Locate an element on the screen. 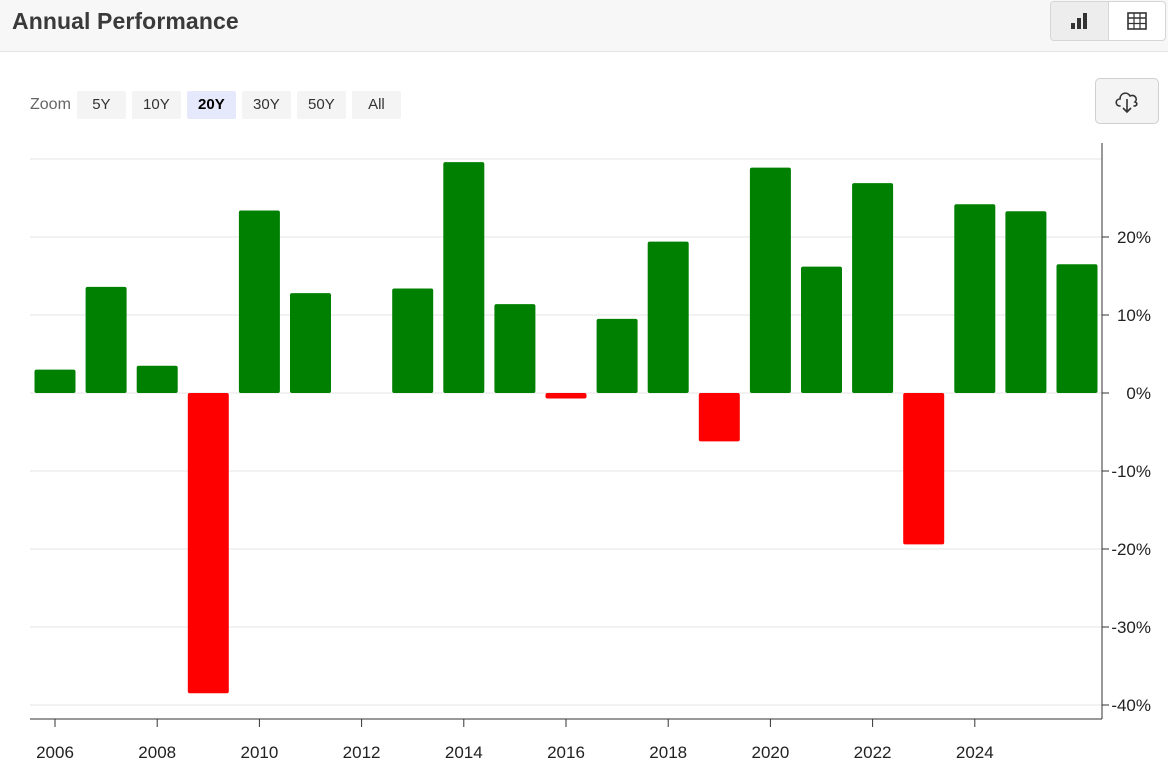 The height and width of the screenshot is (777, 1168). bar-2022 is located at coordinates (873, 288).